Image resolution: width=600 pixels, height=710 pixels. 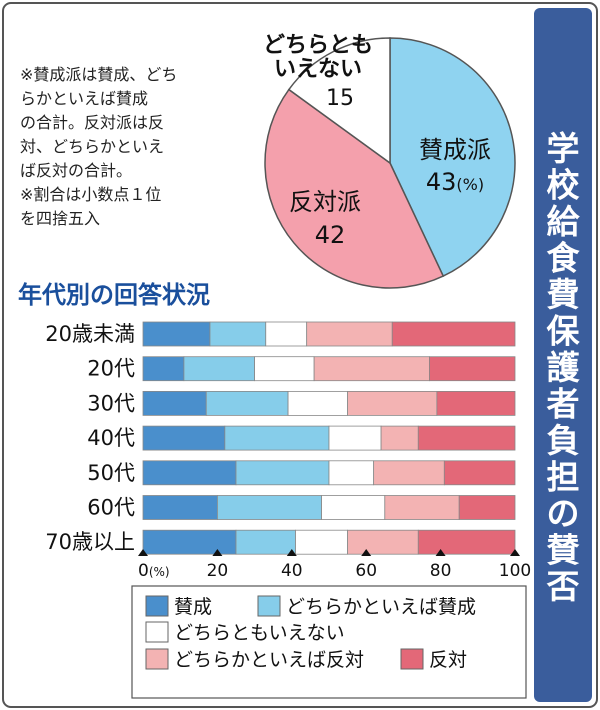 I want to click on pie-label-hantai: 反対派, so click(x=325, y=202).